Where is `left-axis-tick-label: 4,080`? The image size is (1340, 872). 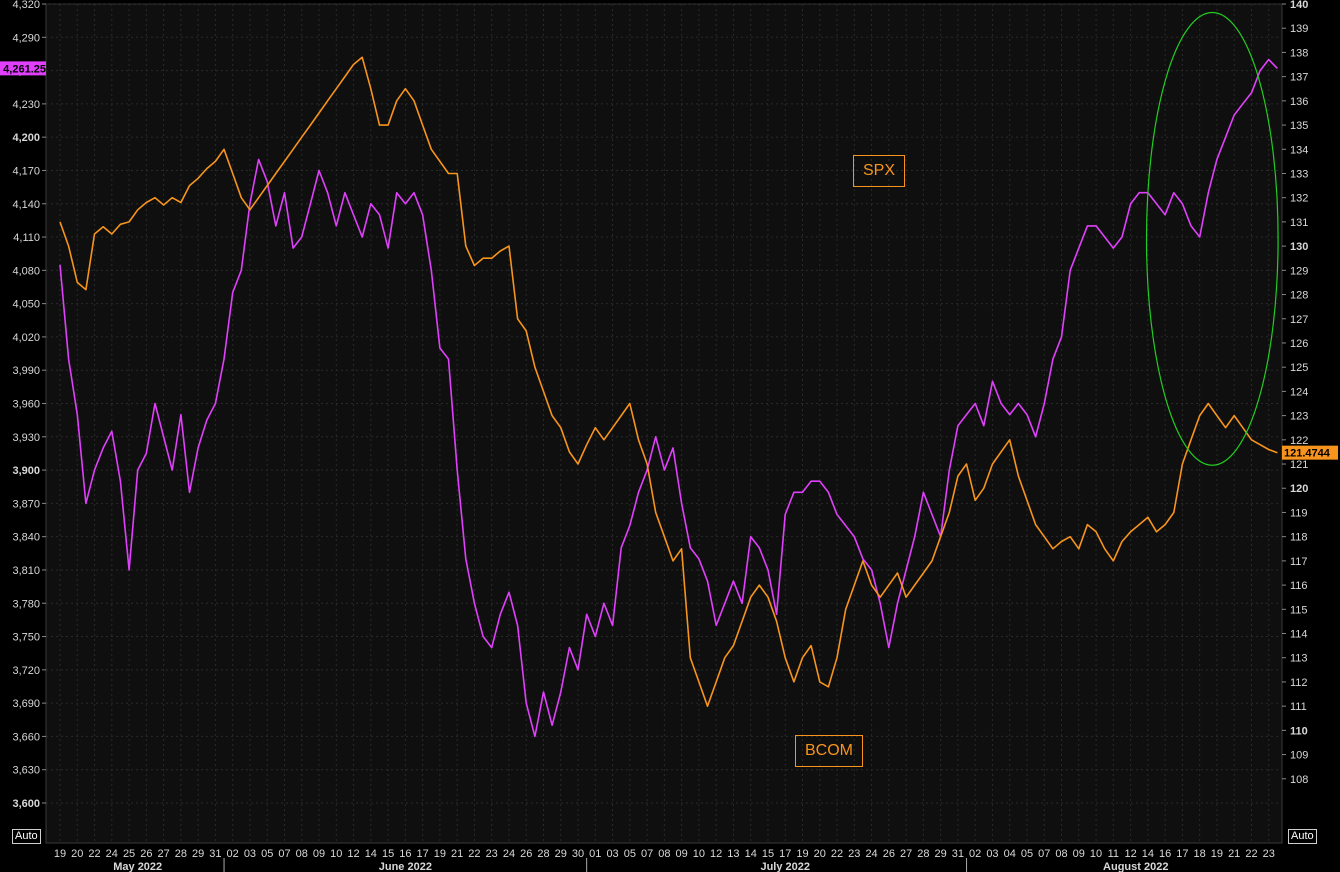
left-axis-tick-label: 4,080 is located at coordinates (26, 271).